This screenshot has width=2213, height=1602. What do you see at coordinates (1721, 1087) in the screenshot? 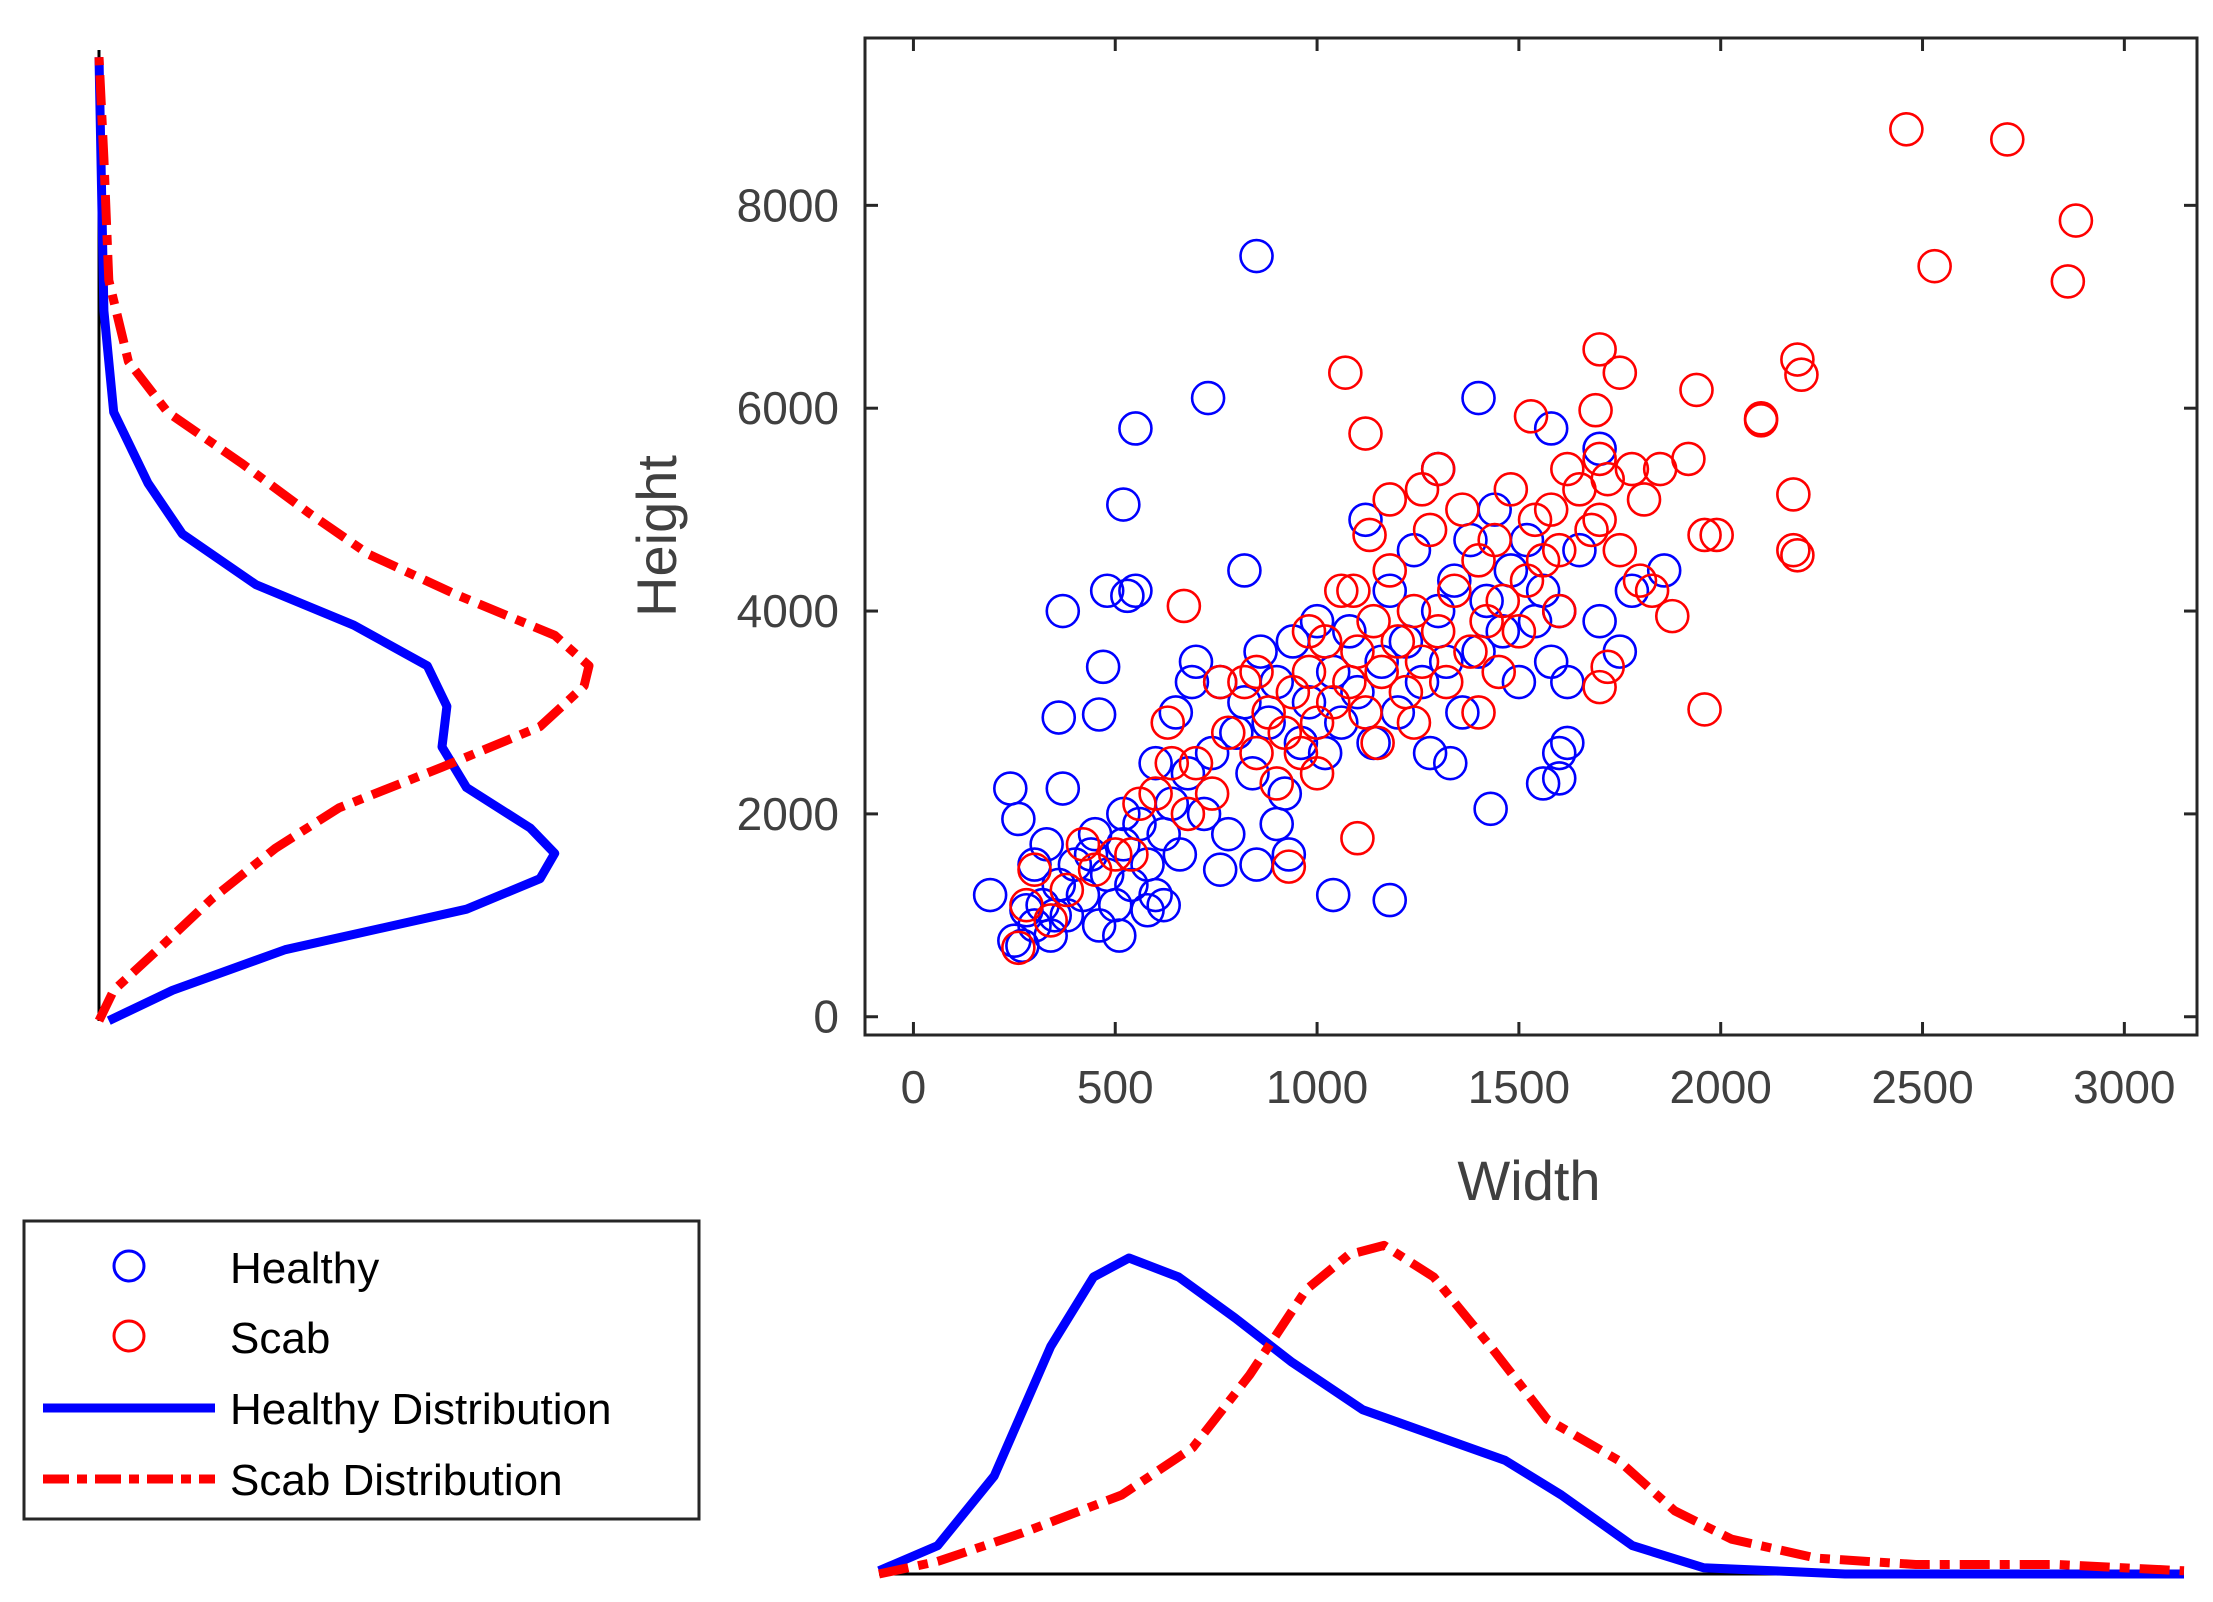
I see `x-tick-label: 2000` at bounding box center [1721, 1087].